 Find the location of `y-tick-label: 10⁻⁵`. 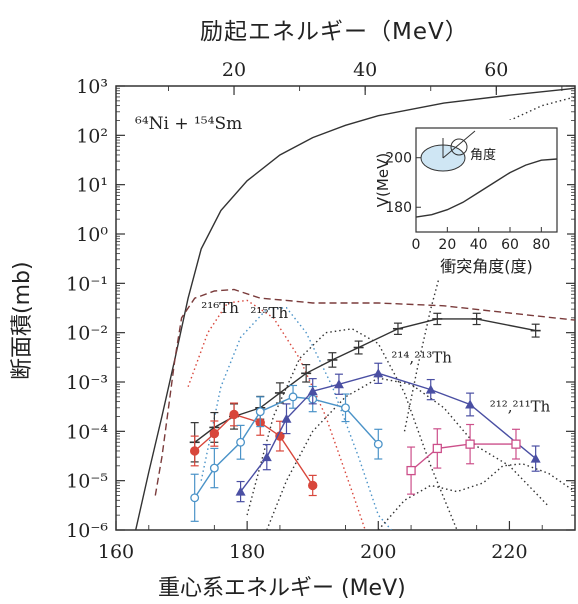

y-tick-label: 10⁻⁵ is located at coordinates (87, 482).